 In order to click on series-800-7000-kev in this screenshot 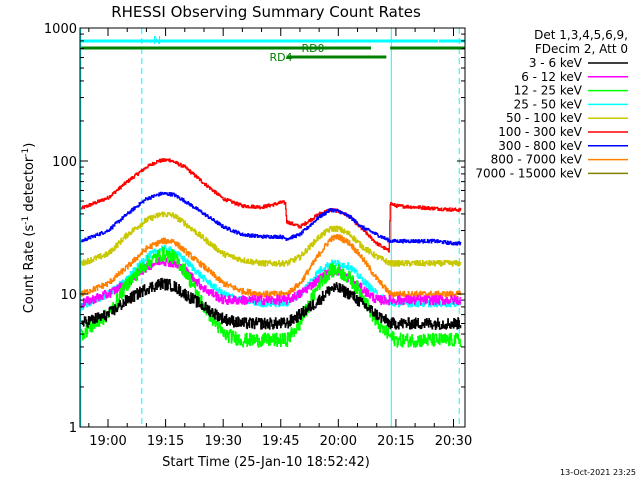, I will do `click(271, 265)`.